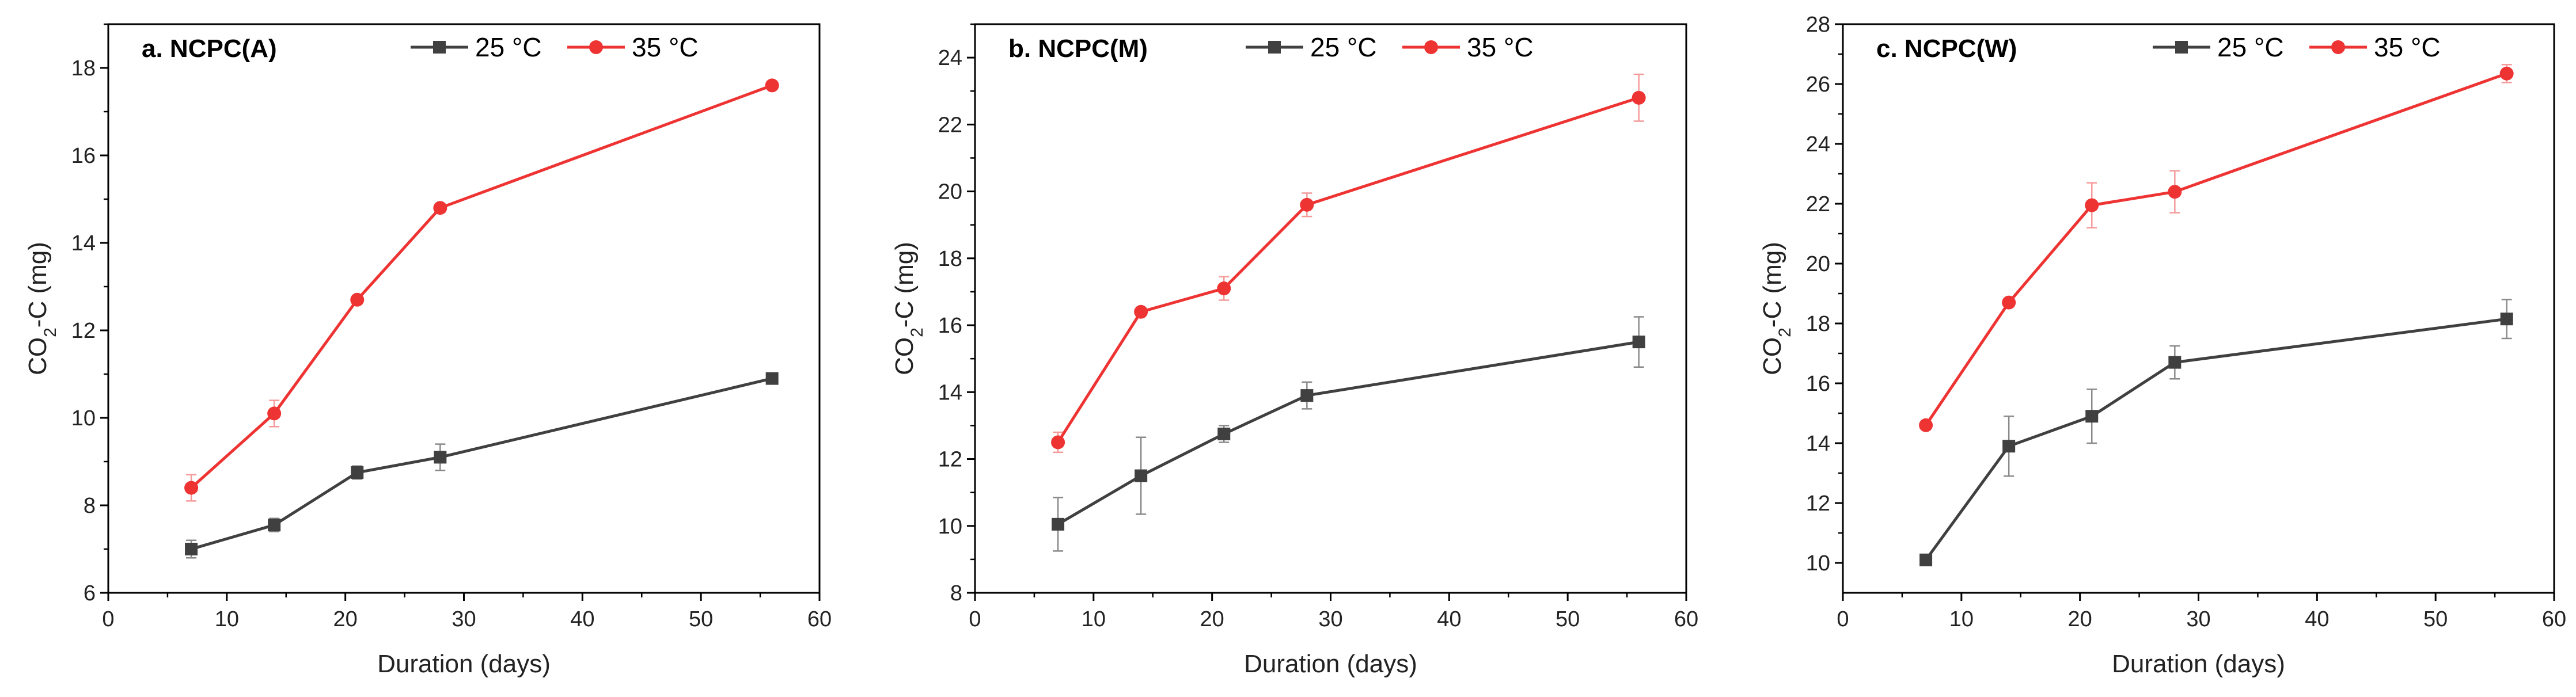 The height and width of the screenshot is (697, 2576). What do you see at coordinates (83, 156) in the screenshot?
I see `y-tick-label: 16` at bounding box center [83, 156].